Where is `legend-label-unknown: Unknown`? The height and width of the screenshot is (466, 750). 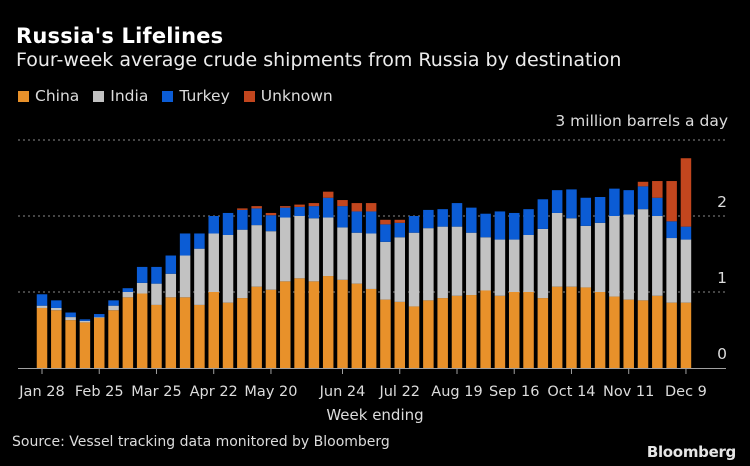
legend-label-unknown: Unknown is located at coordinates (296, 96).